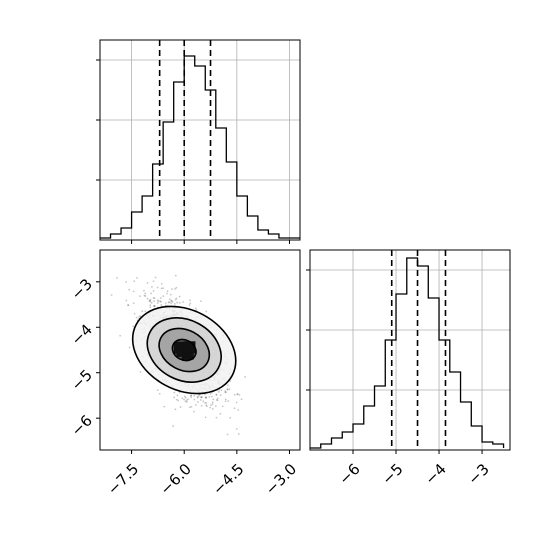 This screenshot has height=550, width=550. Describe the element at coordinates (349, 474) in the screenshot. I see `x-tick-label: −6` at that location.